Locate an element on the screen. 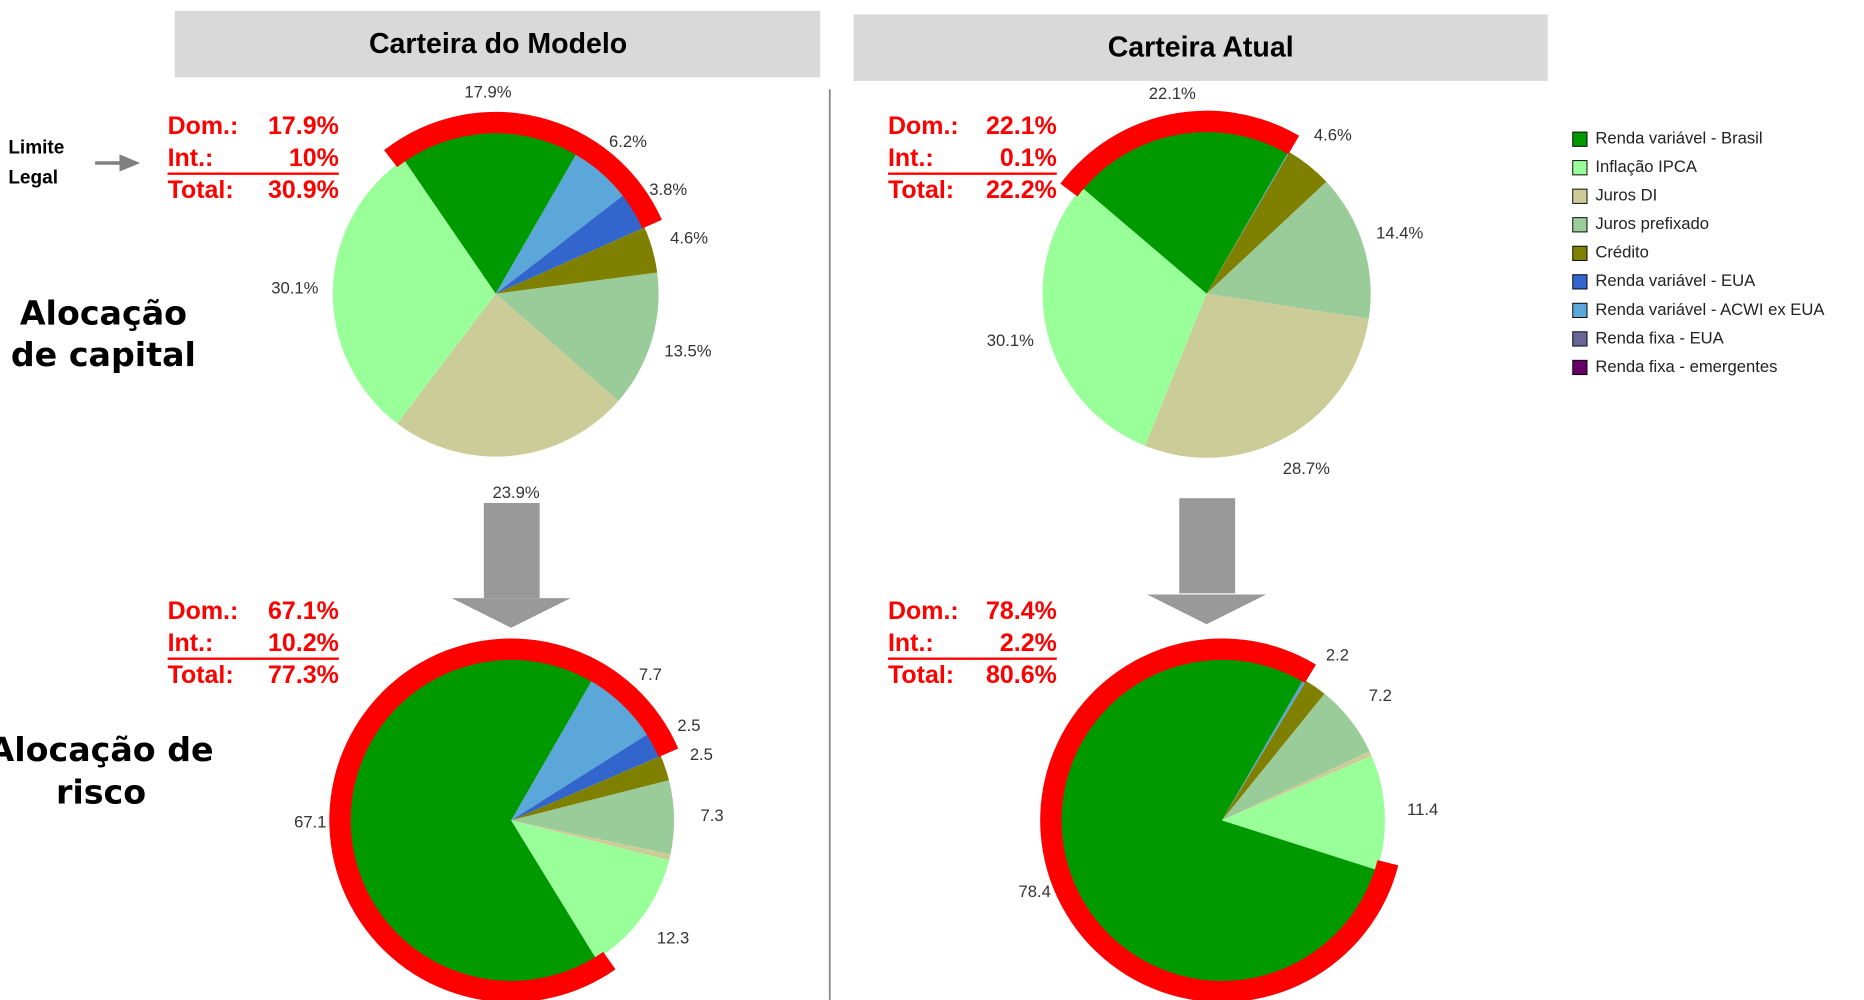 This screenshot has width=1864, height=1000. slice-label: 3.8% is located at coordinates (668, 189).